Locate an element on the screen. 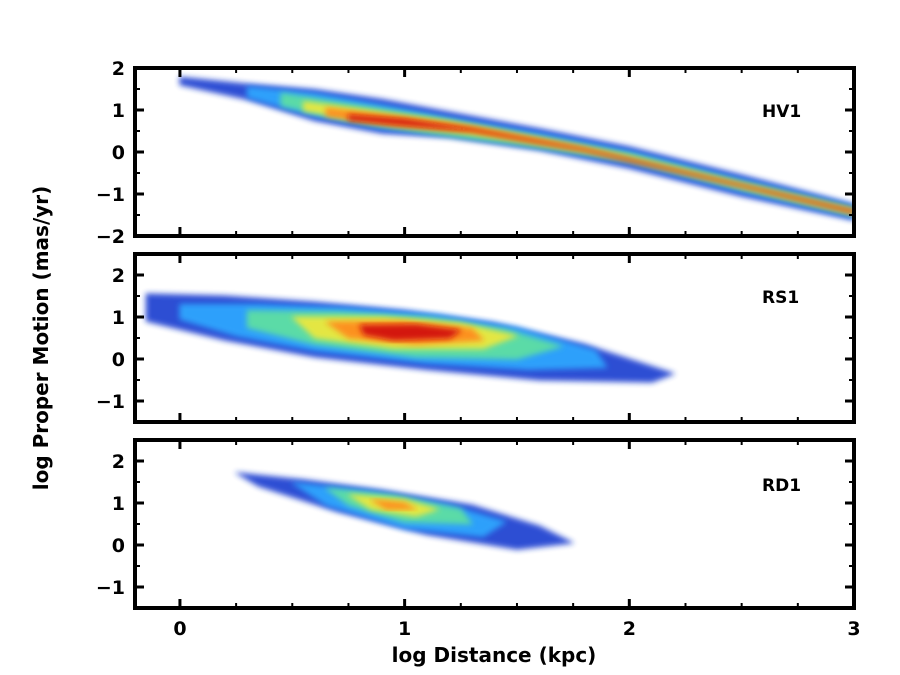  rs1-y-tick-label: −1 is located at coordinates (110, 402).